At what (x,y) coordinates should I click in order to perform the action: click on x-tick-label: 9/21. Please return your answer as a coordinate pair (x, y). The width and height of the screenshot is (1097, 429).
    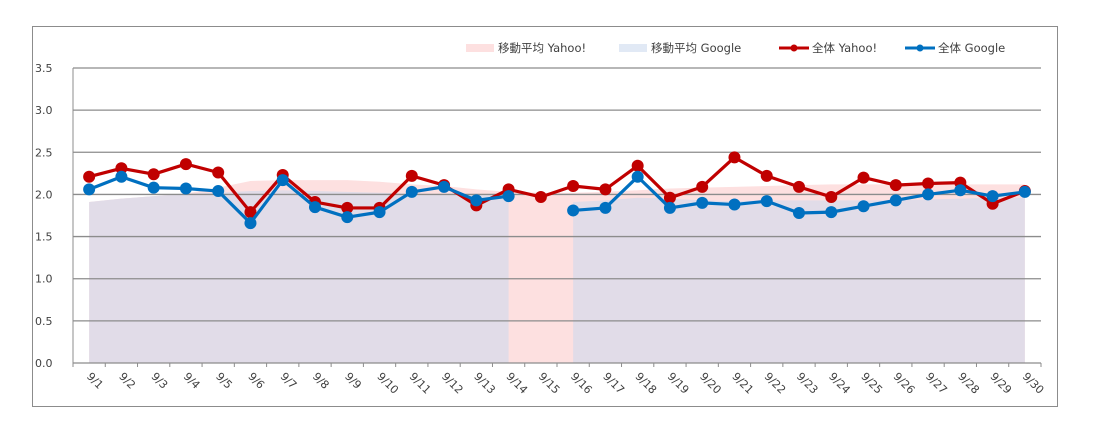
    Looking at the image, I should click on (742, 383).